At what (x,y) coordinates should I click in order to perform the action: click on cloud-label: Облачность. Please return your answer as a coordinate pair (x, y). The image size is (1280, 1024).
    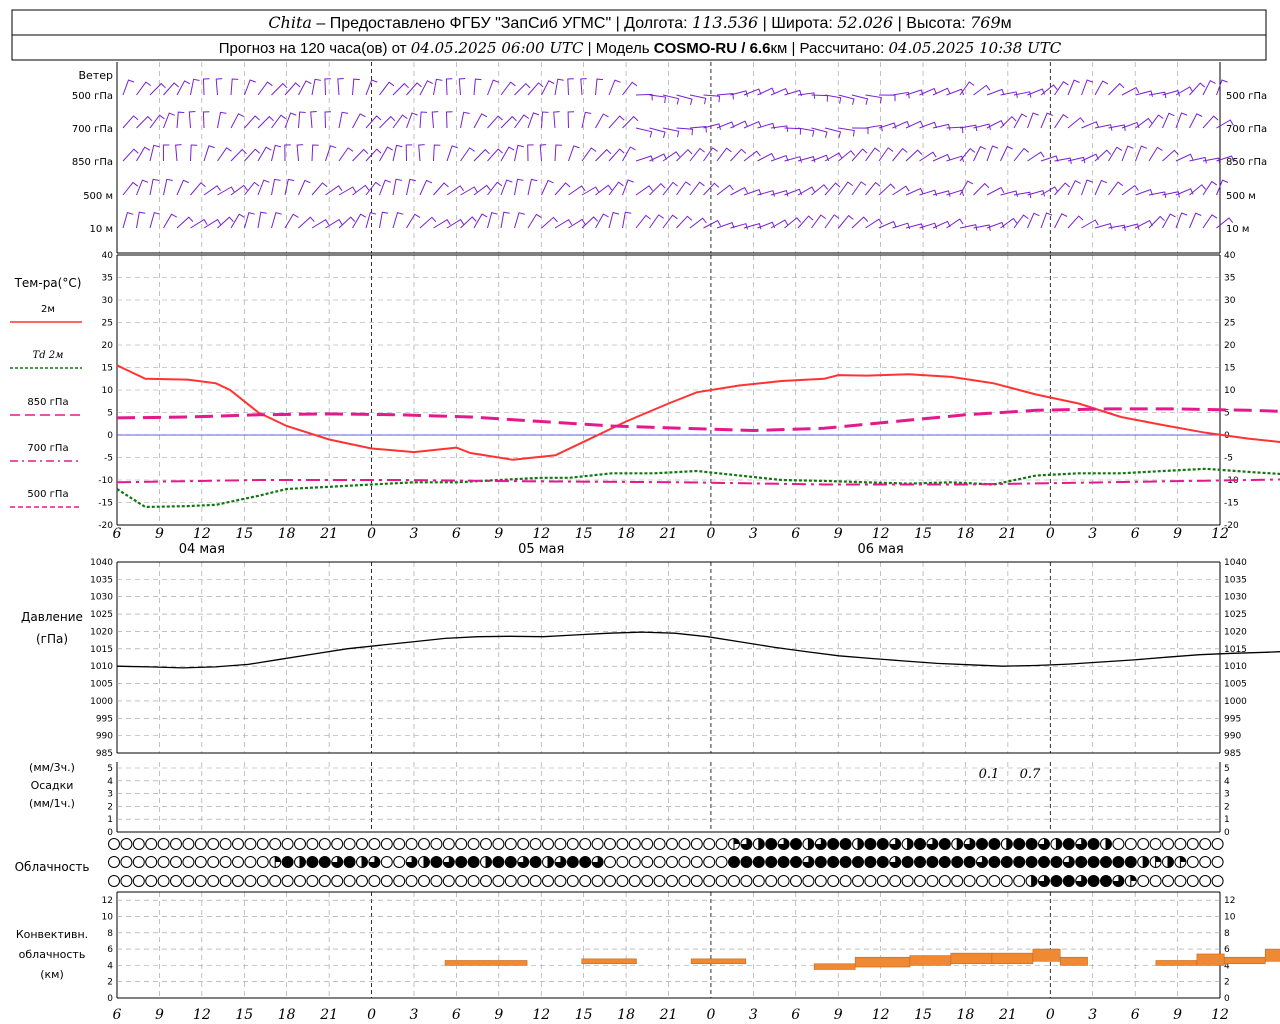
    Looking at the image, I should click on (52, 867).